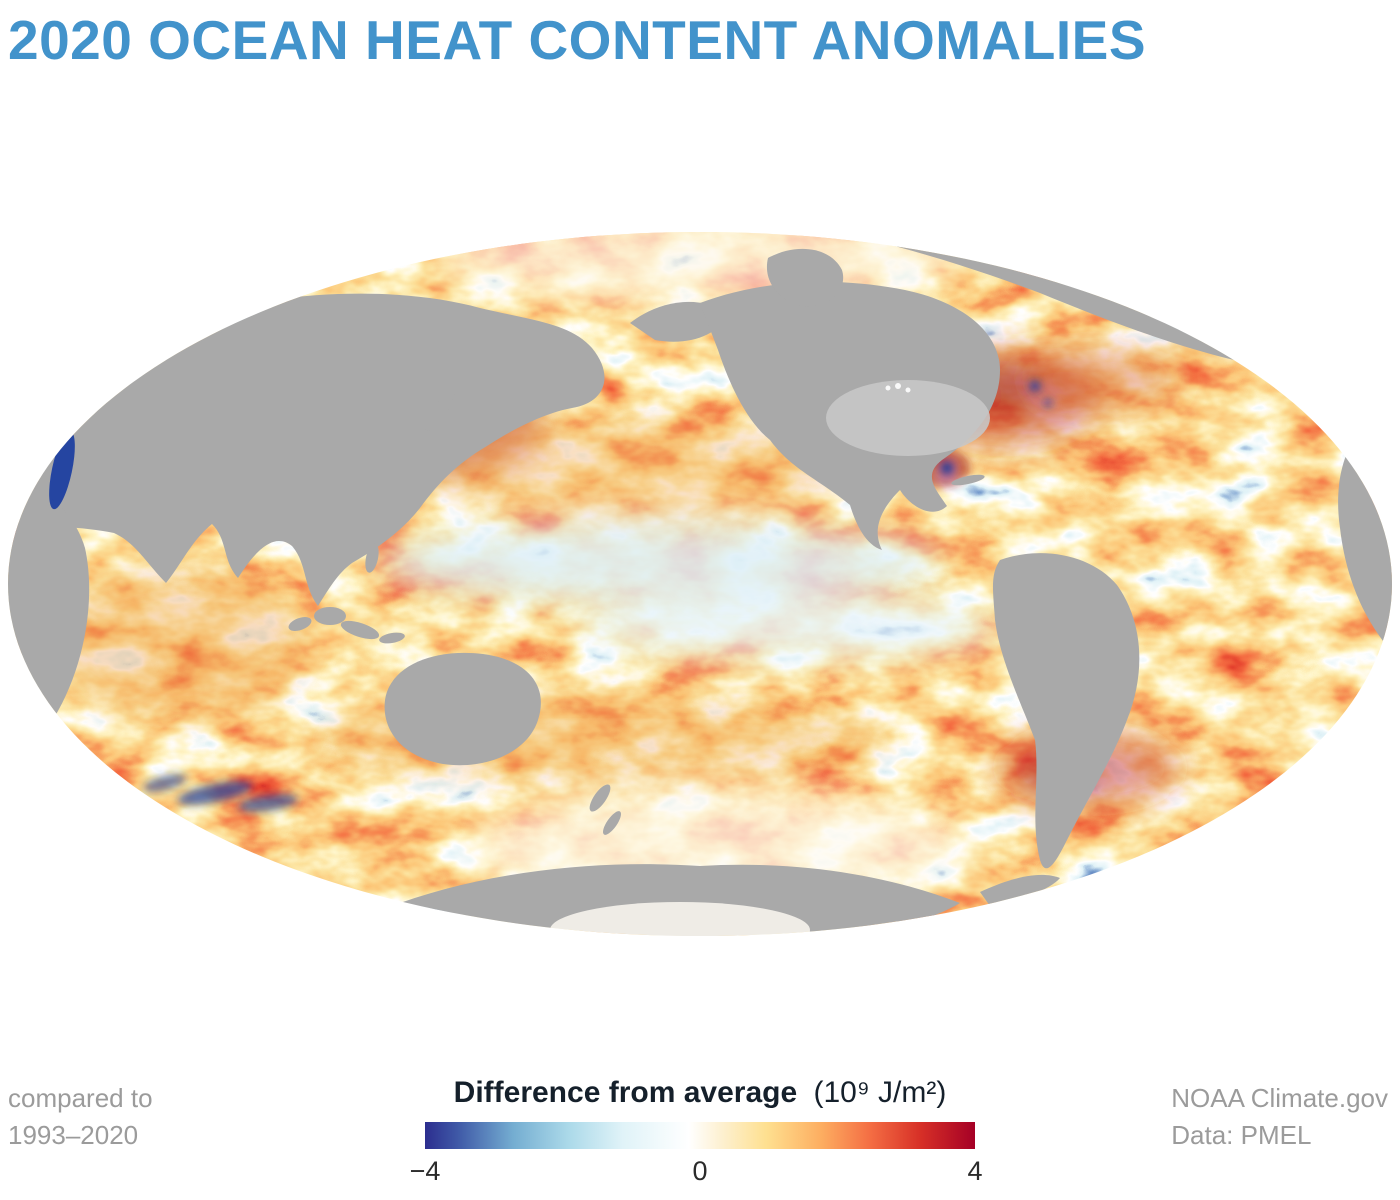 The image size is (1400, 1200). Describe the element at coordinates (975, 1171) in the screenshot. I see `colorbar-tick-max: 4` at that location.